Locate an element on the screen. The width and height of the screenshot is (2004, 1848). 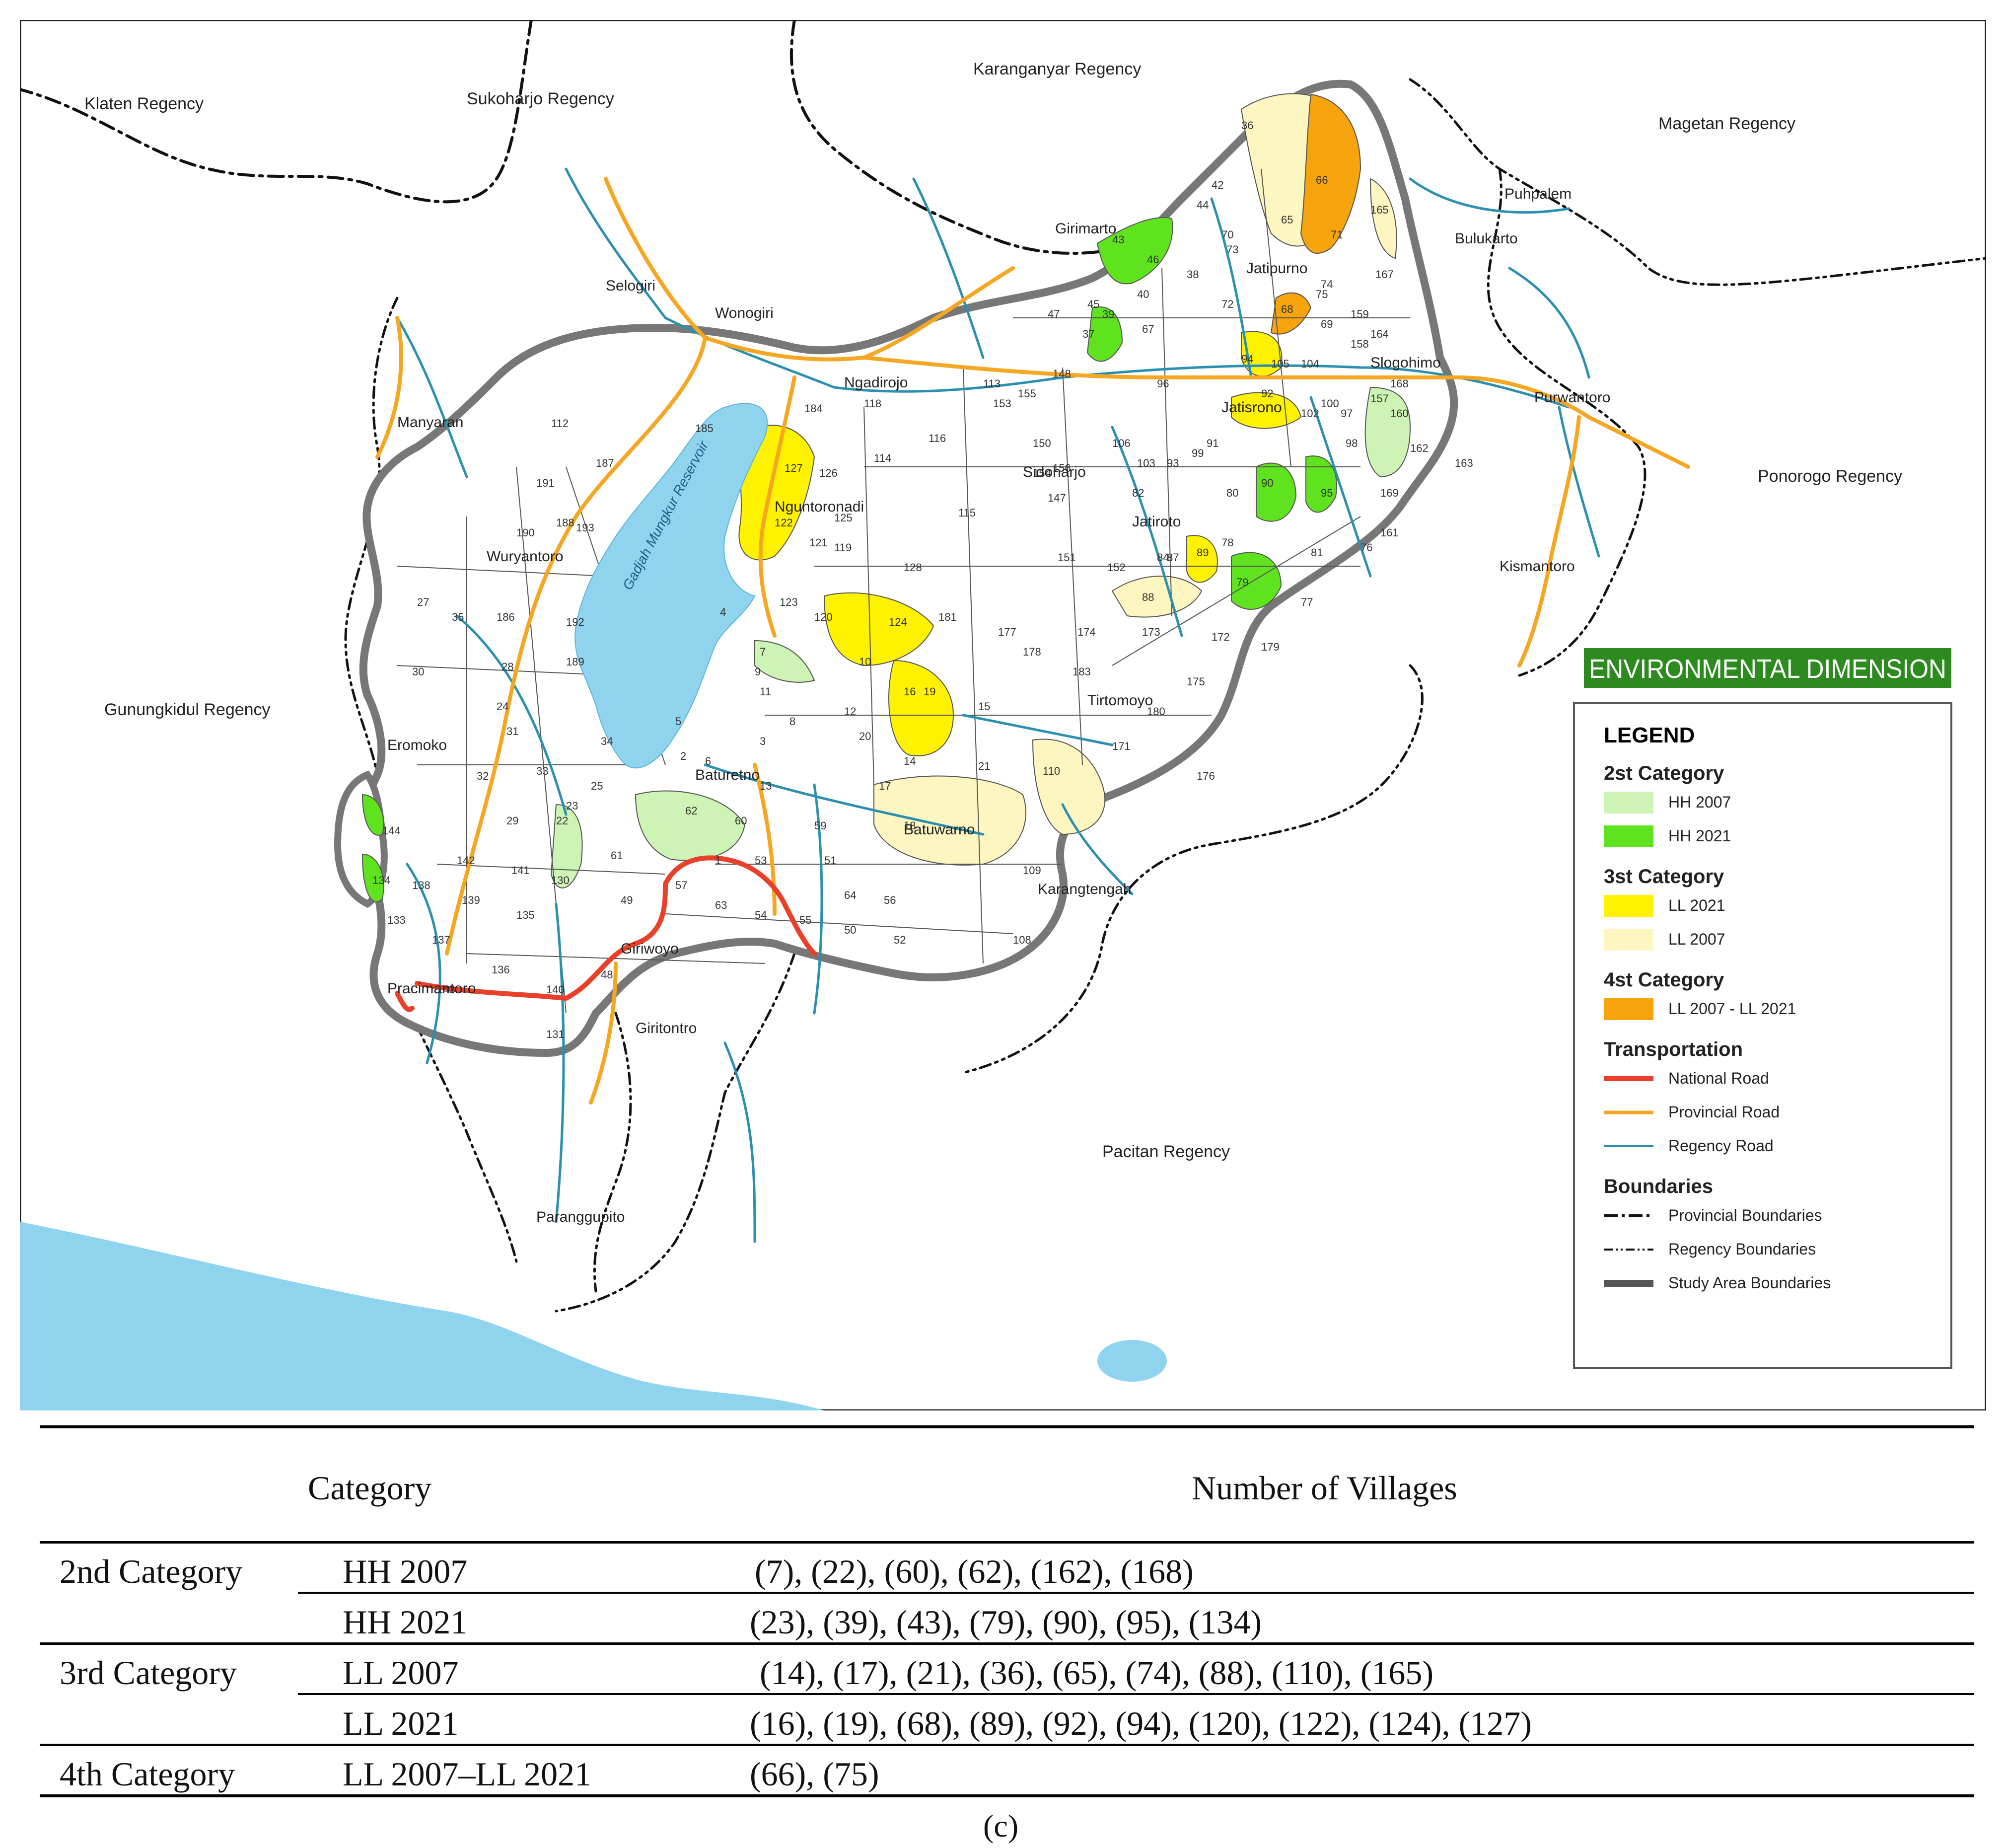
row-divider is located at coordinates (1136, 1694).